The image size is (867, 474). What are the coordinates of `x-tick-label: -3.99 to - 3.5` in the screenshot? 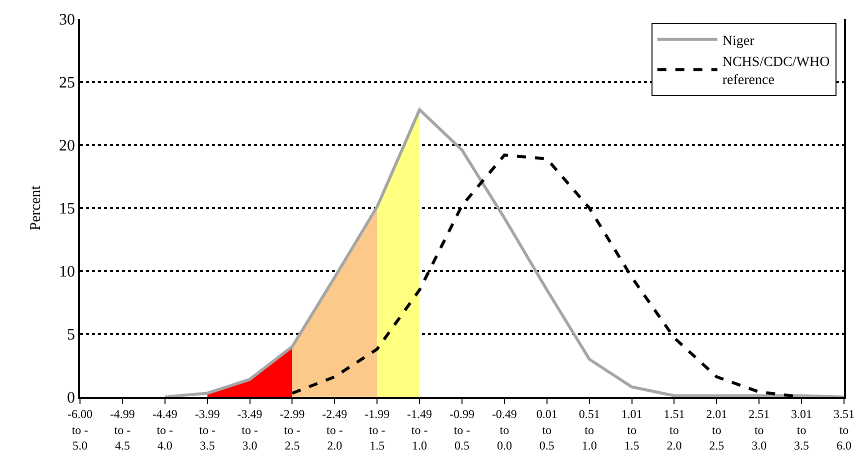 It's located at (207, 429).